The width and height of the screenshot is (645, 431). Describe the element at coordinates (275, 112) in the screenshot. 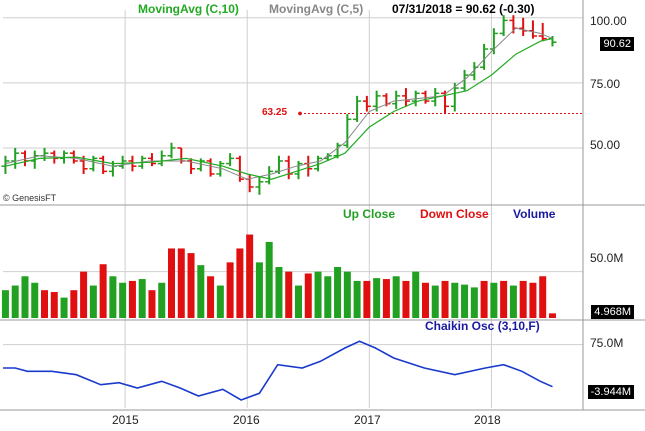

I see `support-label: 63.25` at that location.